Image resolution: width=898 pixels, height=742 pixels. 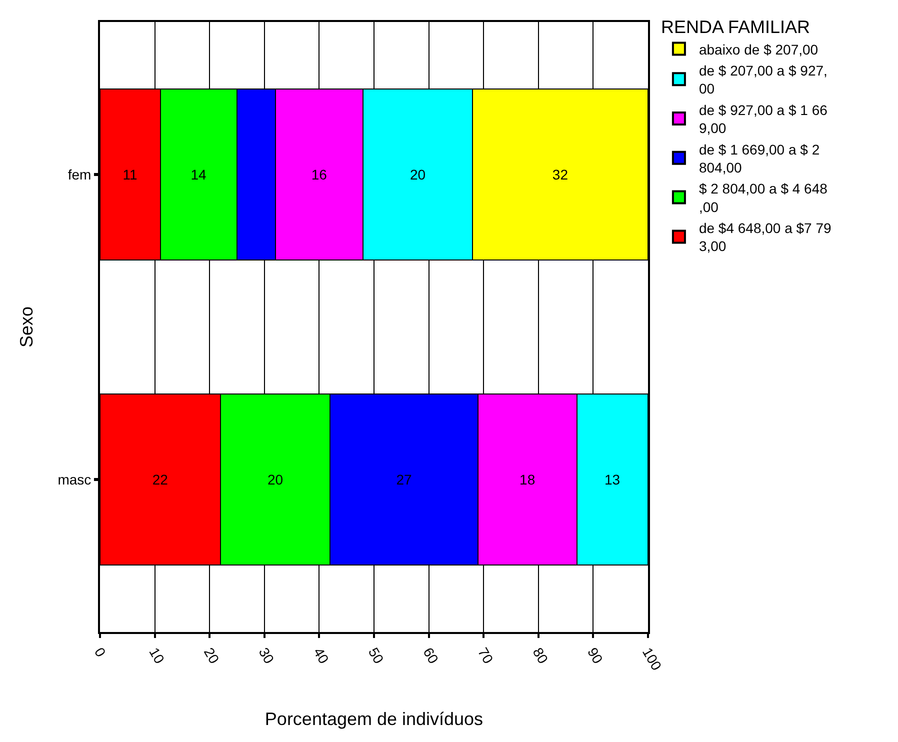 I want to click on x-tick-label: 30, so click(x=267, y=655).